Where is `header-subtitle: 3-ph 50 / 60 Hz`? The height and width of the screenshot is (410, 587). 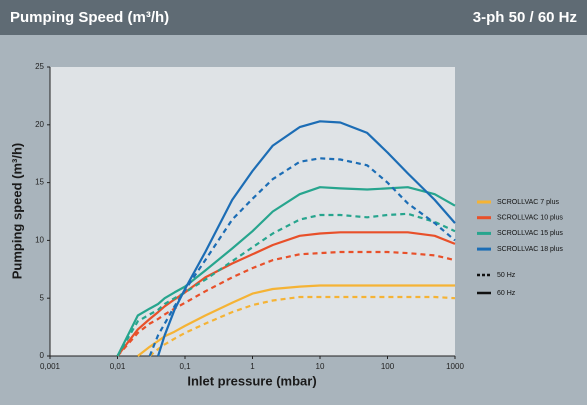
header-subtitle: 3-ph 50 / 60 Hz is located at coordinates (525, 17).